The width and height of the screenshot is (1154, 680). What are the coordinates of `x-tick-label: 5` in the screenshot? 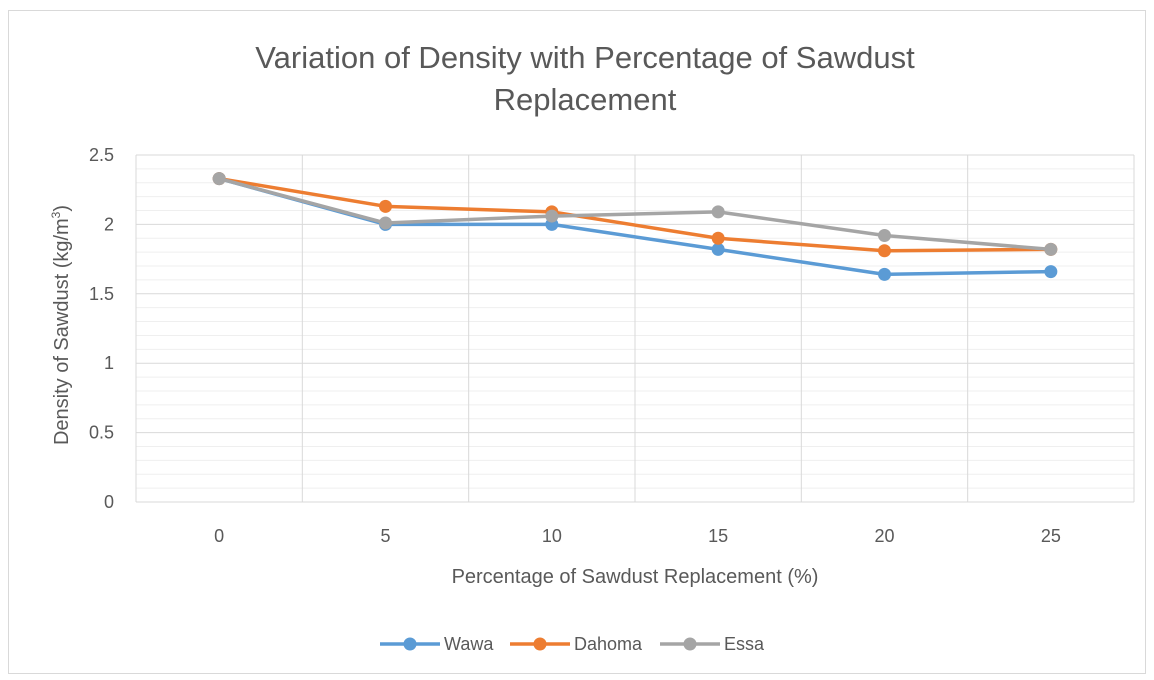 It's located at (385, 536).